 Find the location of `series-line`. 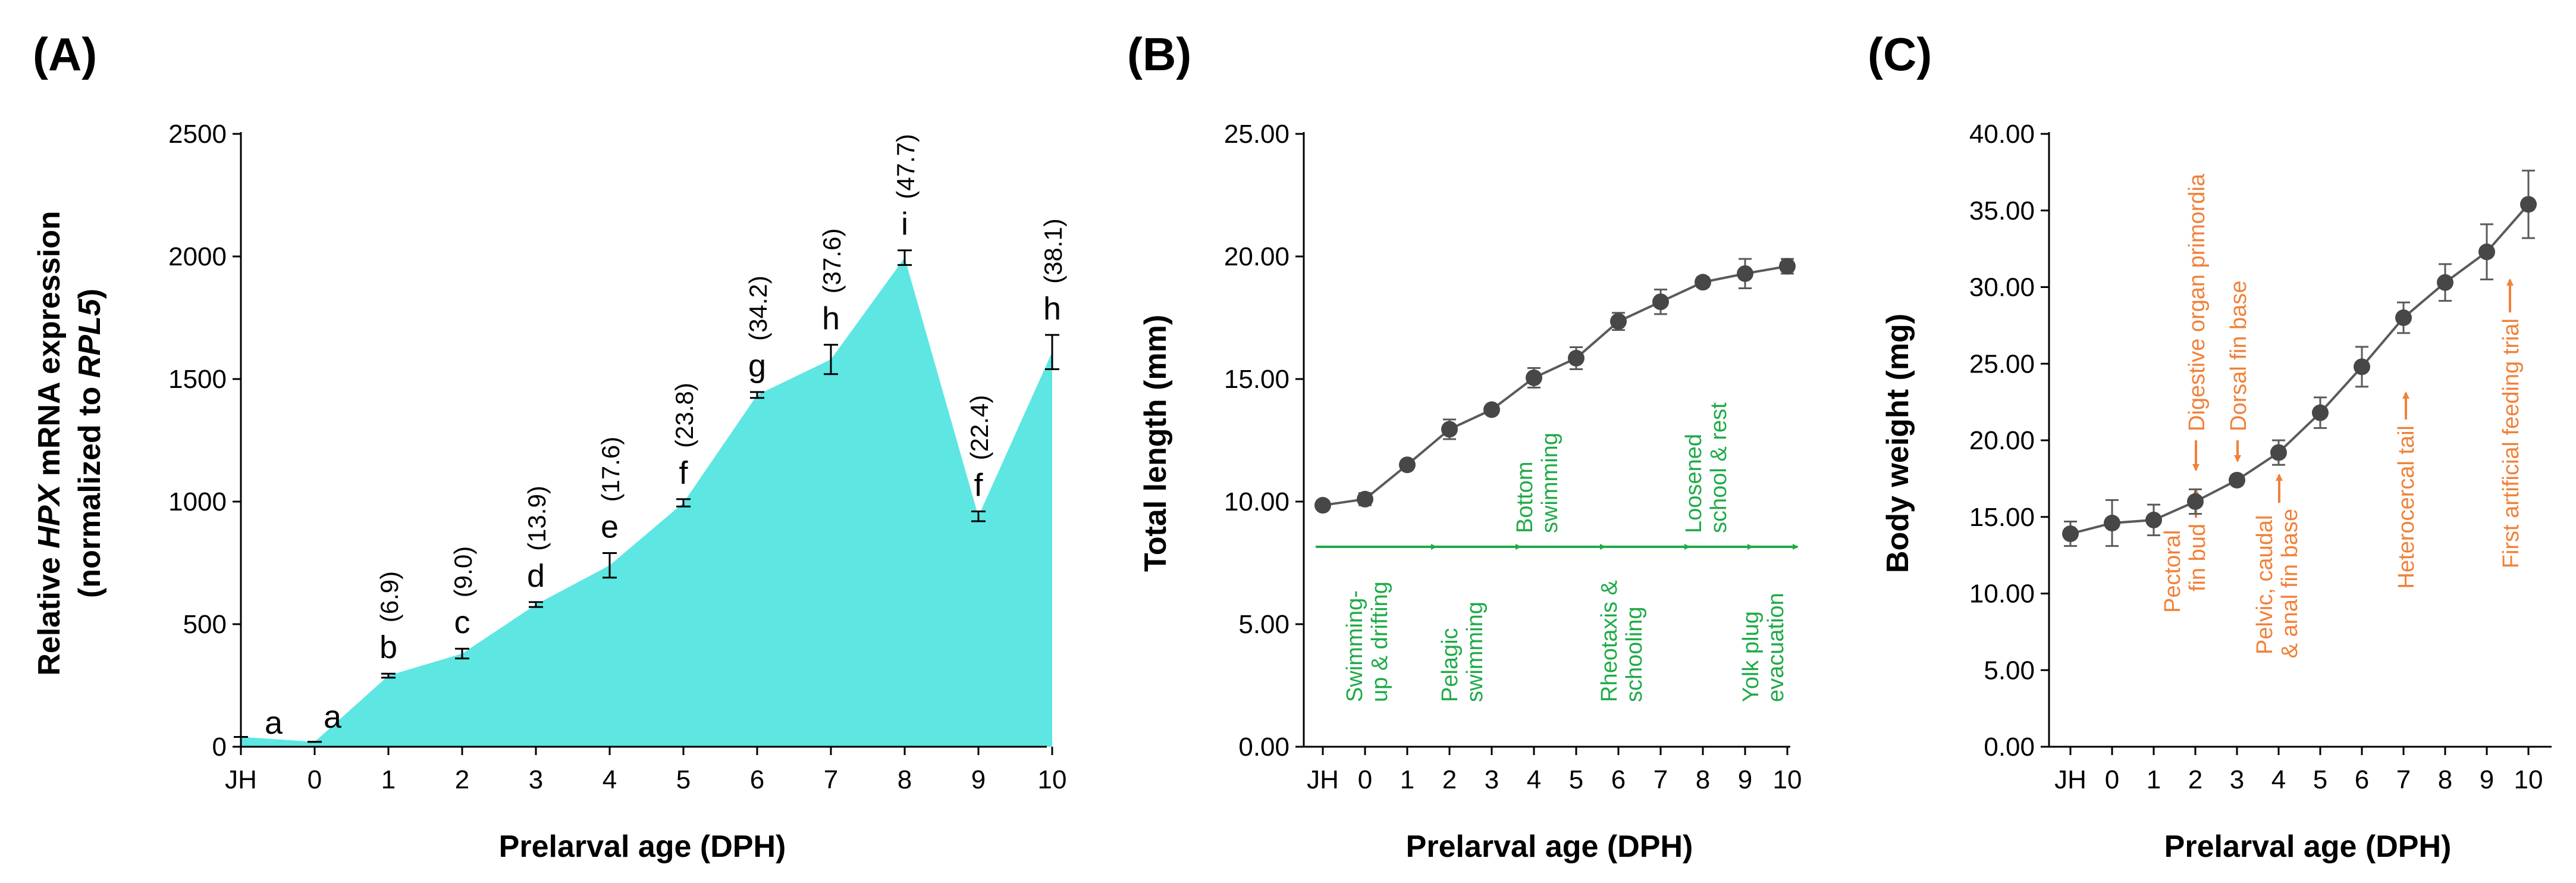

series-line is located at coordinates (2300, 370).